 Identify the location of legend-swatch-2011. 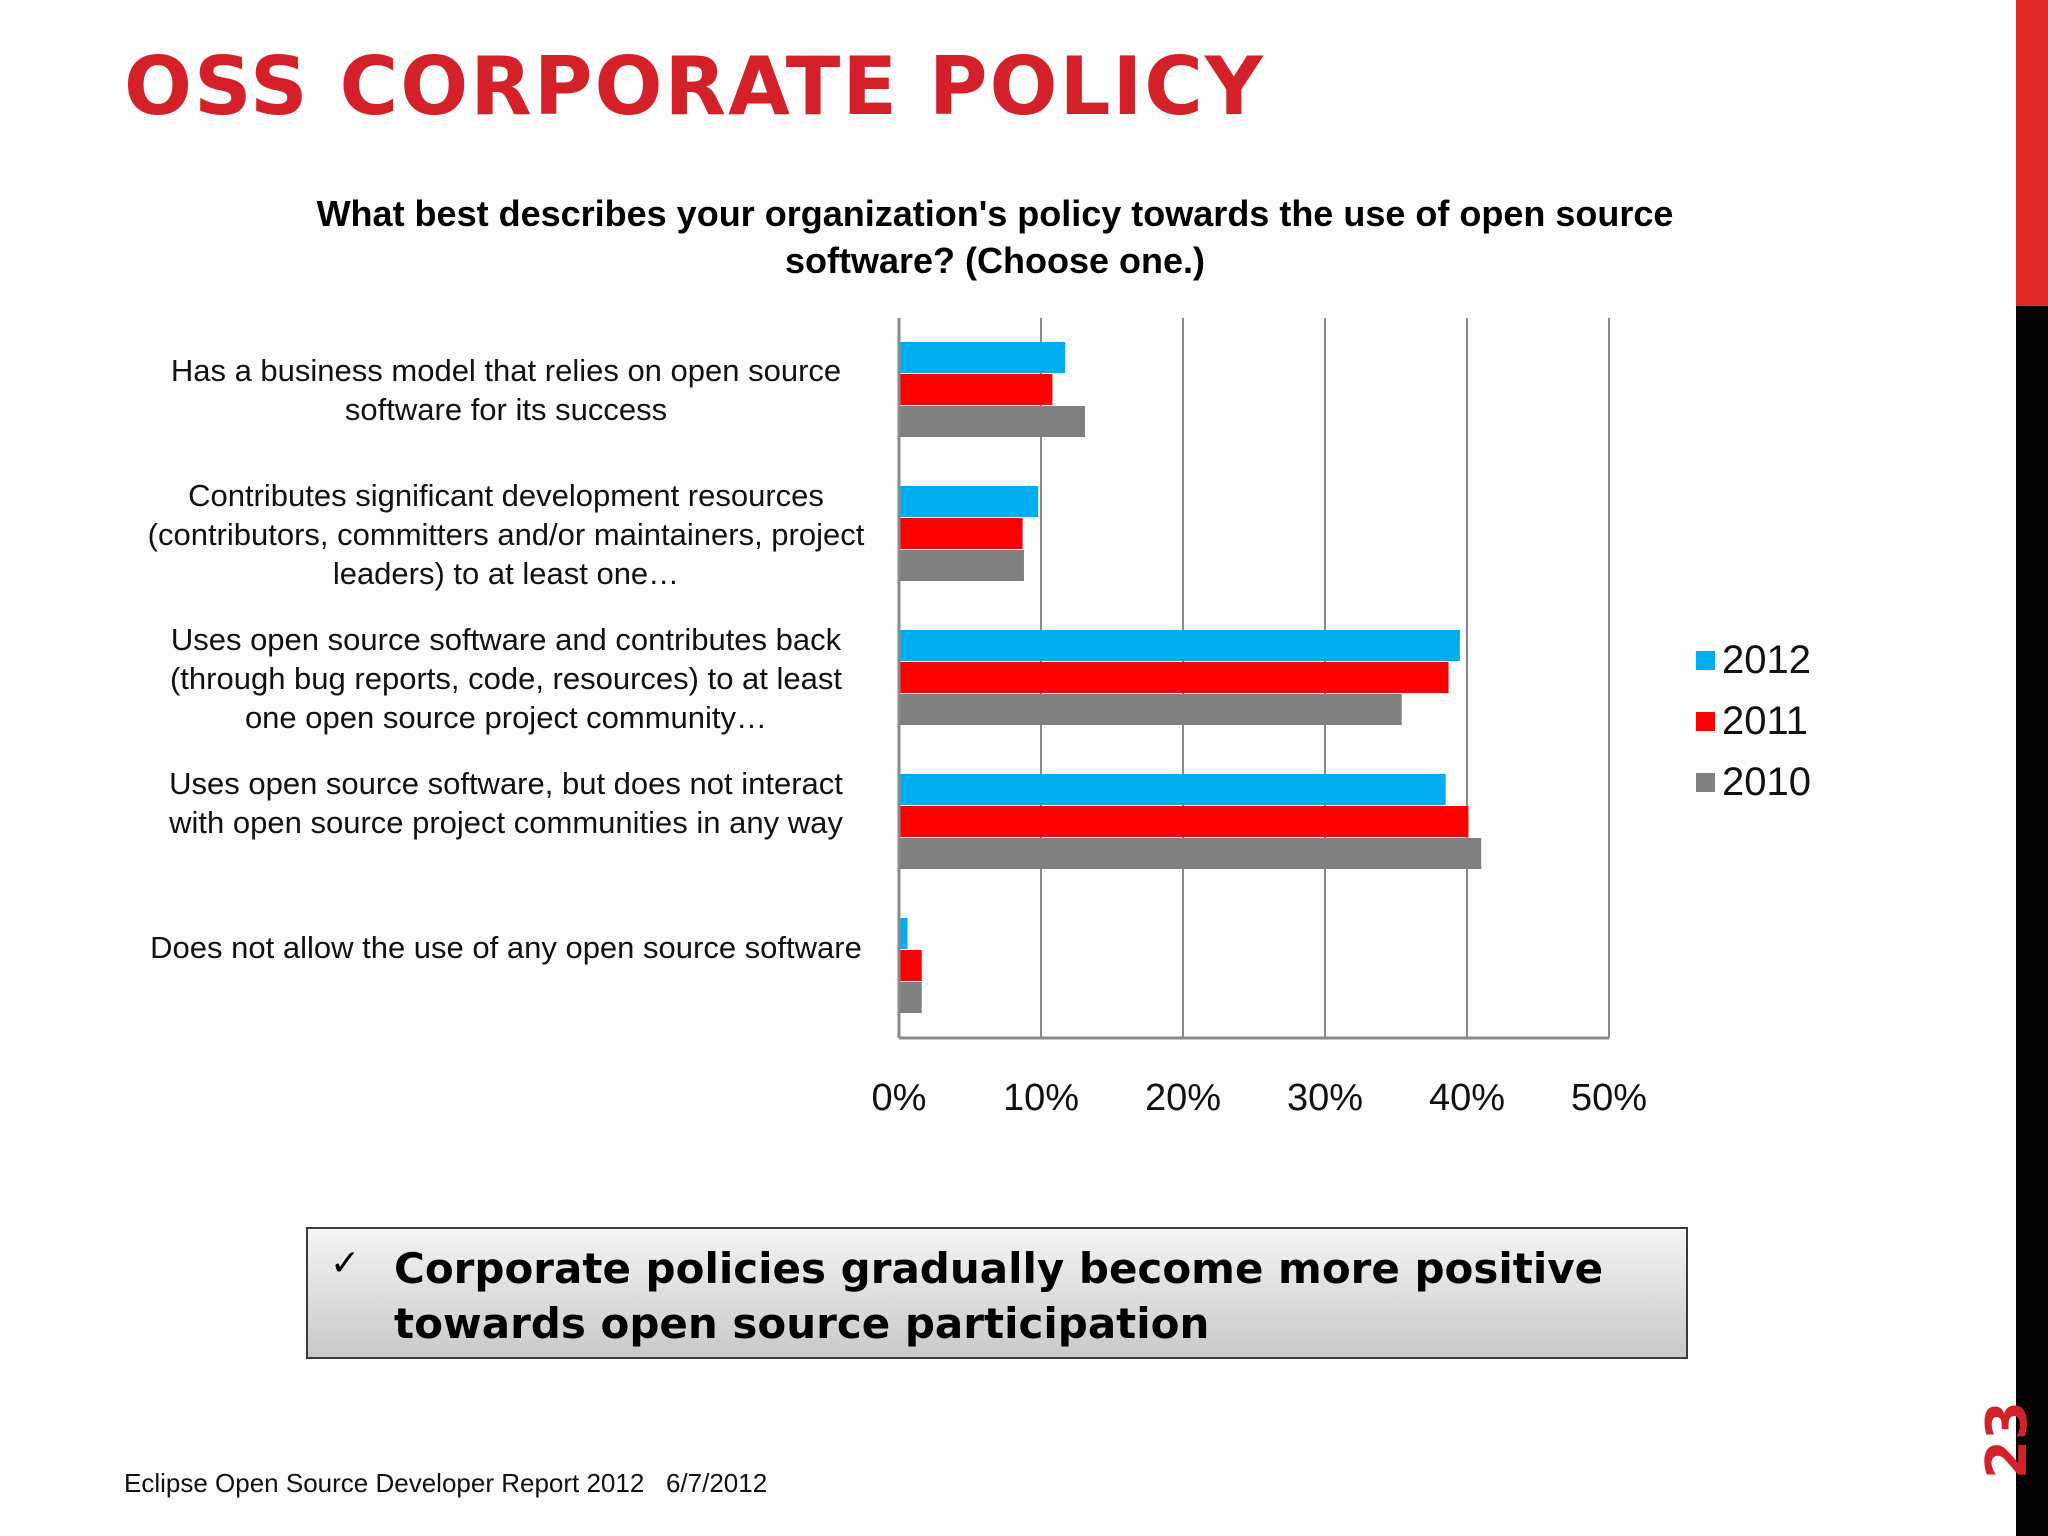
(1705, 721).